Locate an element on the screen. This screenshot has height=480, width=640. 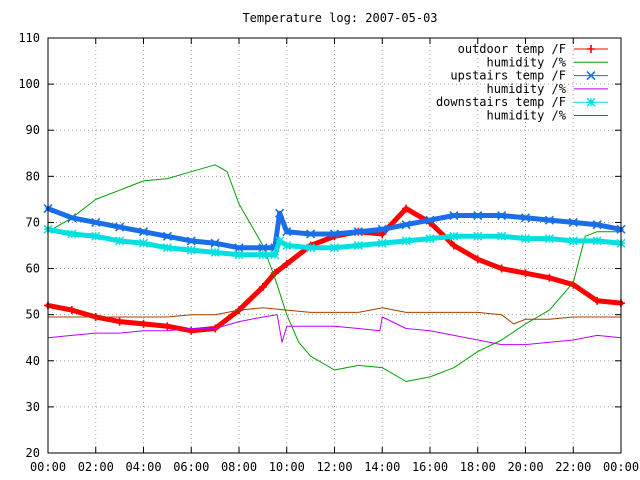
y-tick-label: 90 is located at coordinates (33, 130).